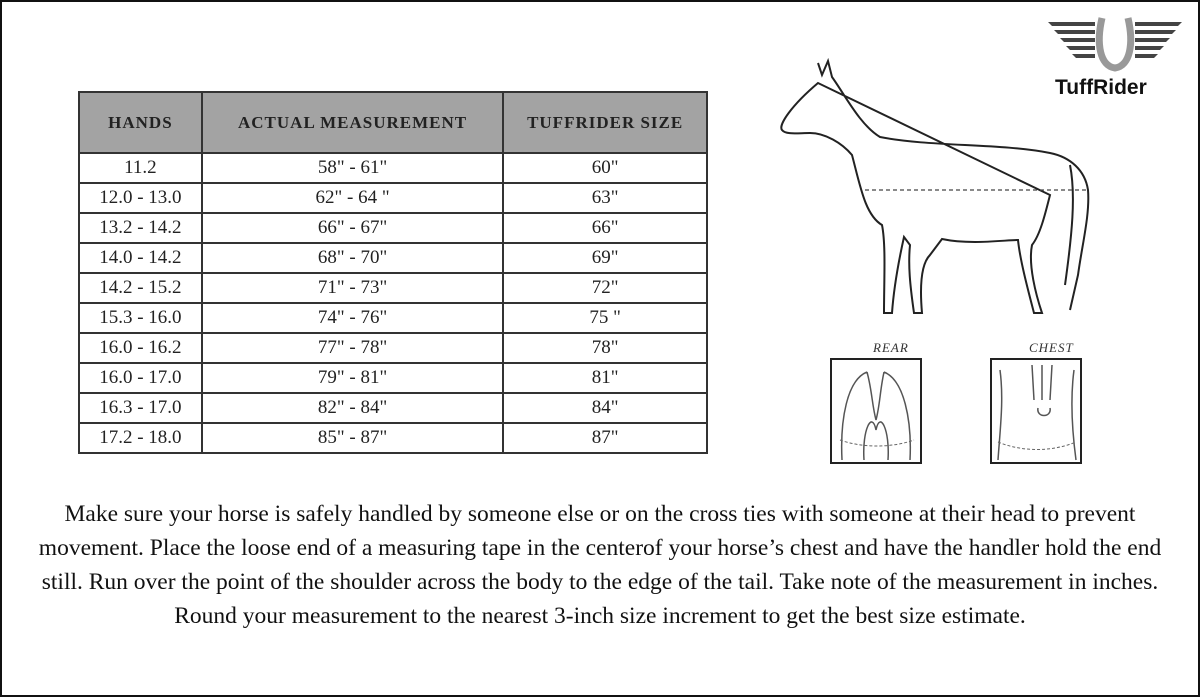 The width and height of the screenshot is (1200, 697). Describe the element at coordinates (352, 318) in the screenshot. I see `actual-measurement-cell: 74" - 76"` at that location.